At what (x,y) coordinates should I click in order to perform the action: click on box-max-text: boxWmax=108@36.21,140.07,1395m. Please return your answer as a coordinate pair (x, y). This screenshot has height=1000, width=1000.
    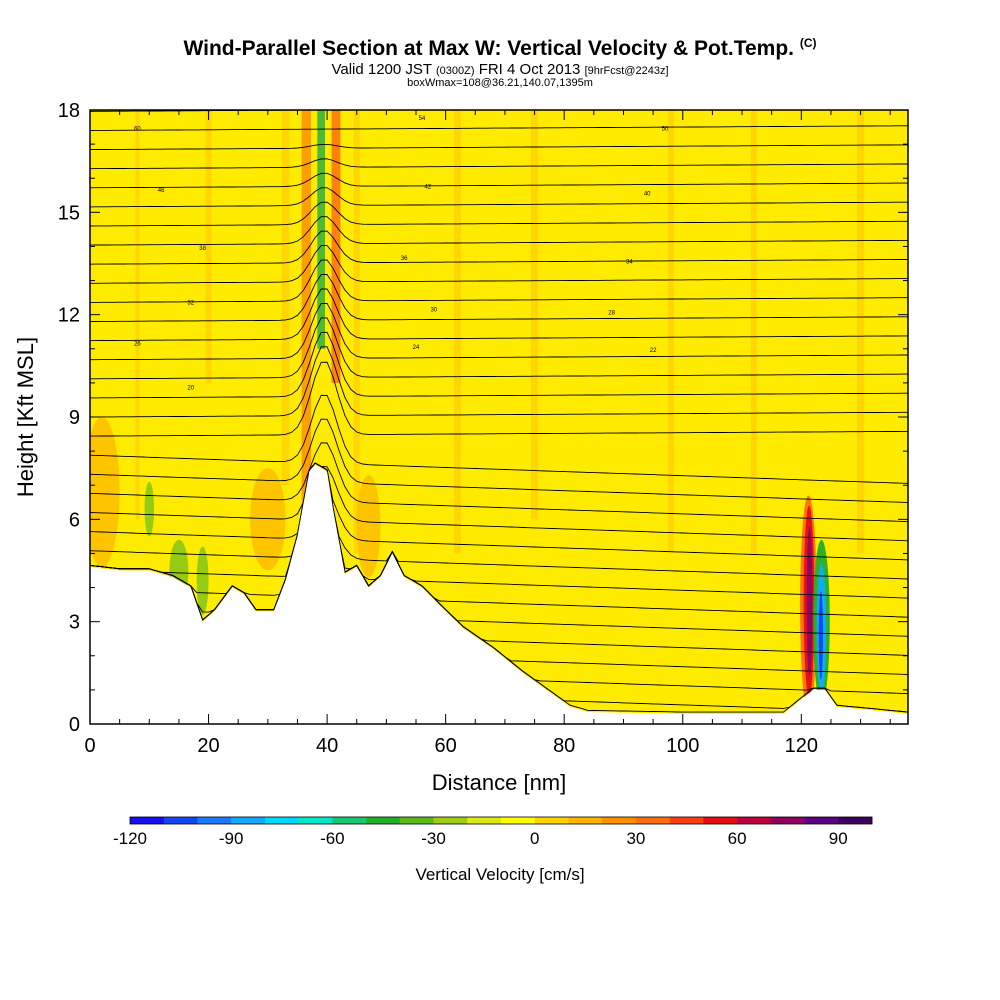
    Looking at the image, I should click on (500, 83).